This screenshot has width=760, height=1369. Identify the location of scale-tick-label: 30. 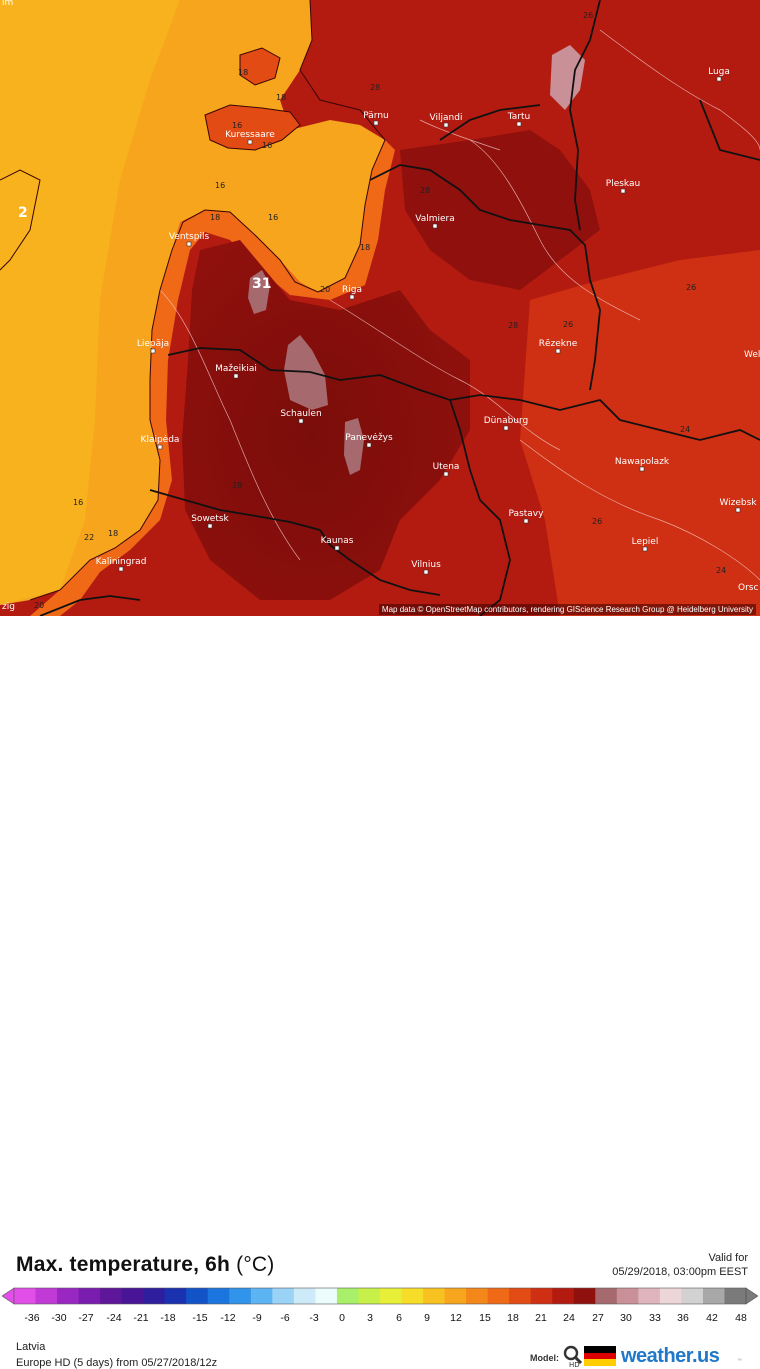
(626, 1318).